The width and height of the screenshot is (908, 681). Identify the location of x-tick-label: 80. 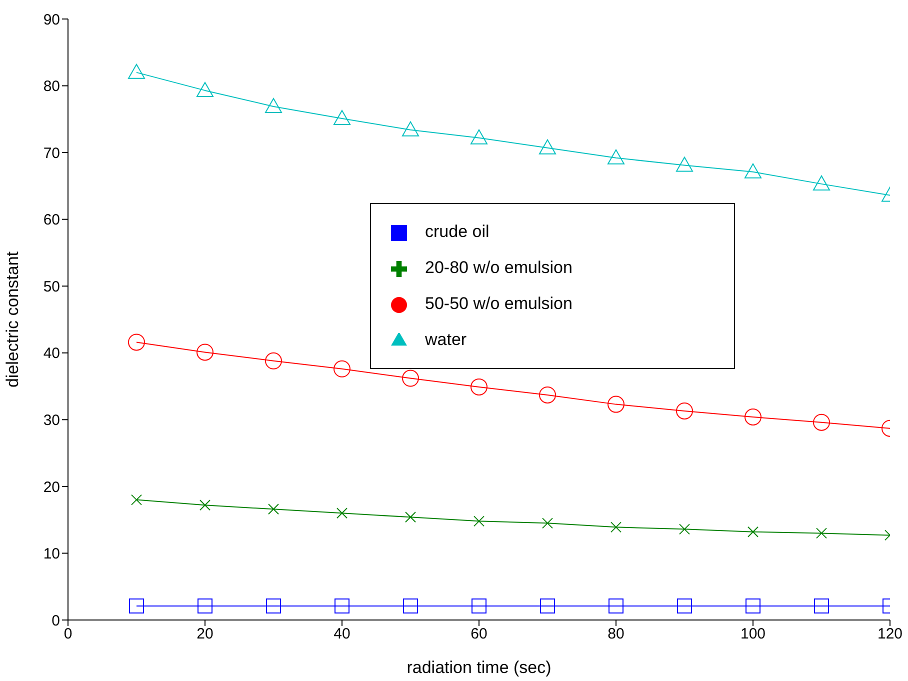
(616, 634).